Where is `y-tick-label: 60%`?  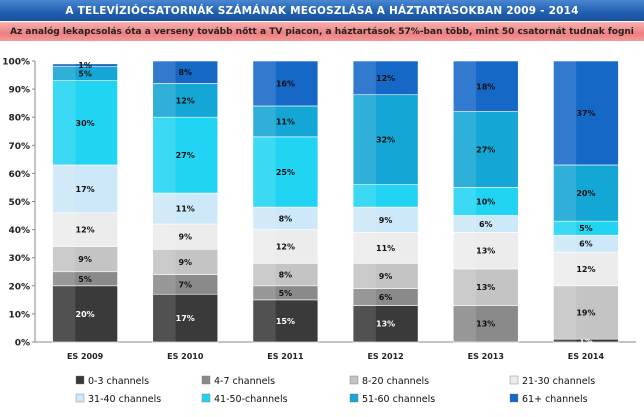 y-tick-label: 60% is located at coordinates (19, 175).